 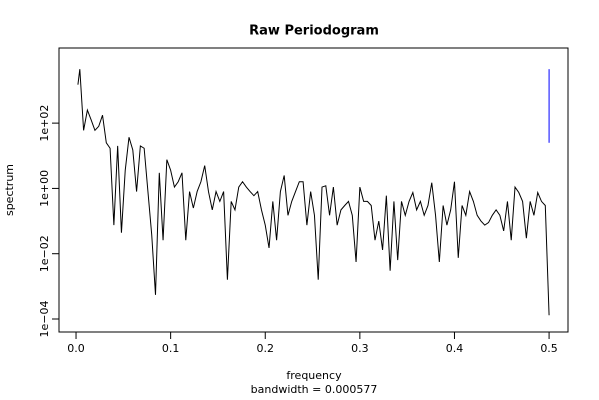 What do you see at coordinates (44, 253) in the screenshot?
I see `y-tick-label: 1e−02` at bounding box center [44, 253].